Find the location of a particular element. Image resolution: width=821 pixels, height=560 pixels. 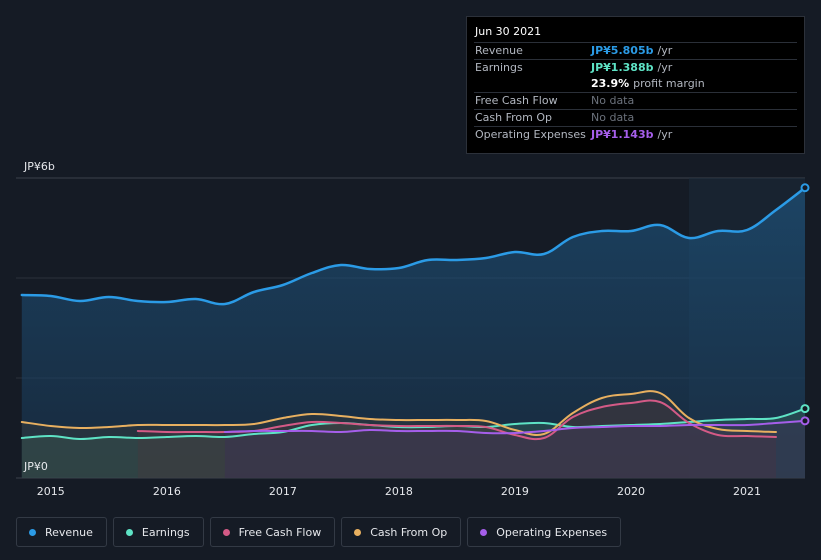

tooltip-row-earnings: Earnings JP¥1.388b /yr is located at coordinates (635, 67).